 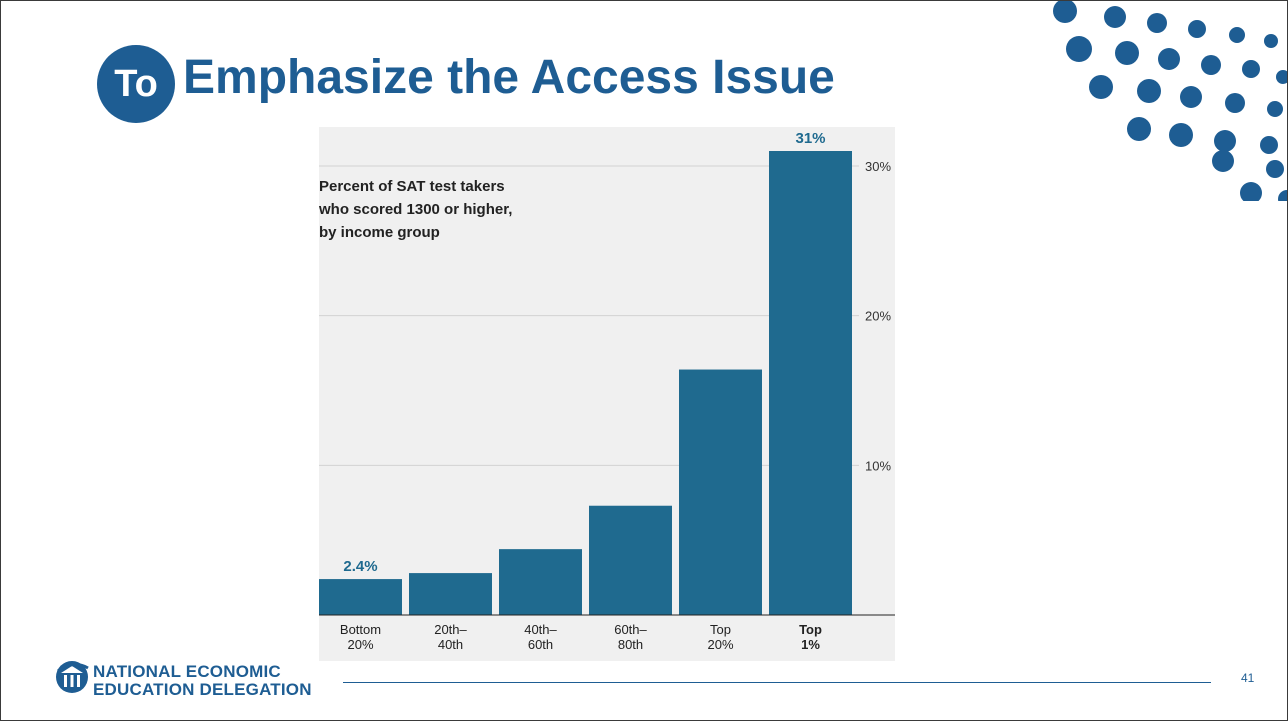 I want to click on chart-title-line-2: who scored 1300 or higher,, so click(x=416, y=209).